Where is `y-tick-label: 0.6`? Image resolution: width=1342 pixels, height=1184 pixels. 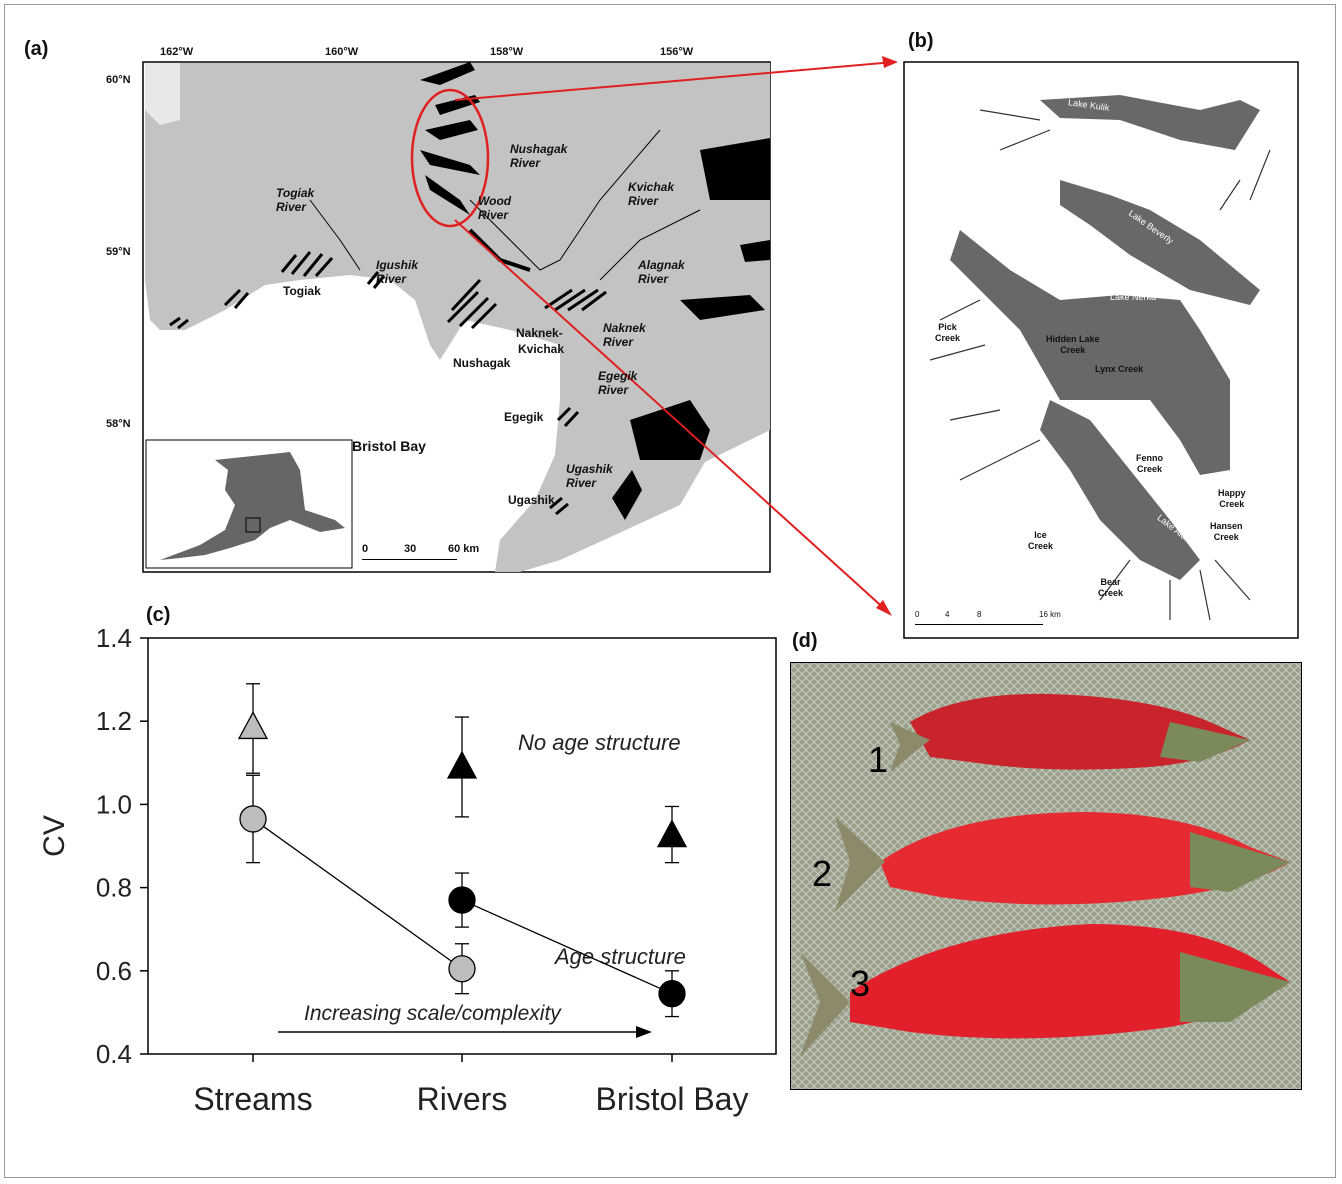 y-tick-label: 0.6 is located at coordinates (114, 971).